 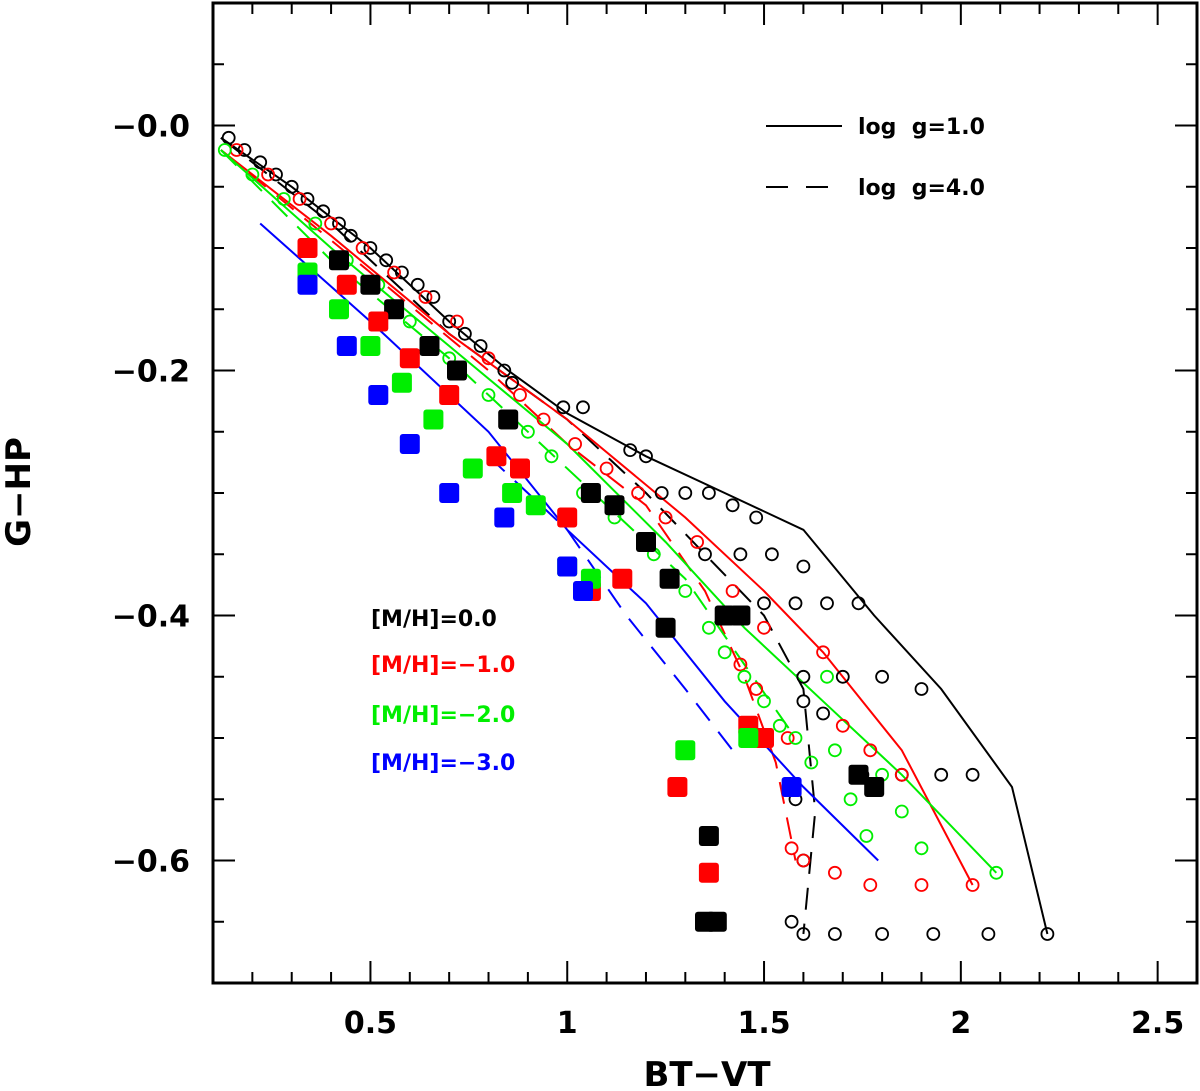 I want to click on x-tick-label: 0.5, so click(x=370, y=1023).